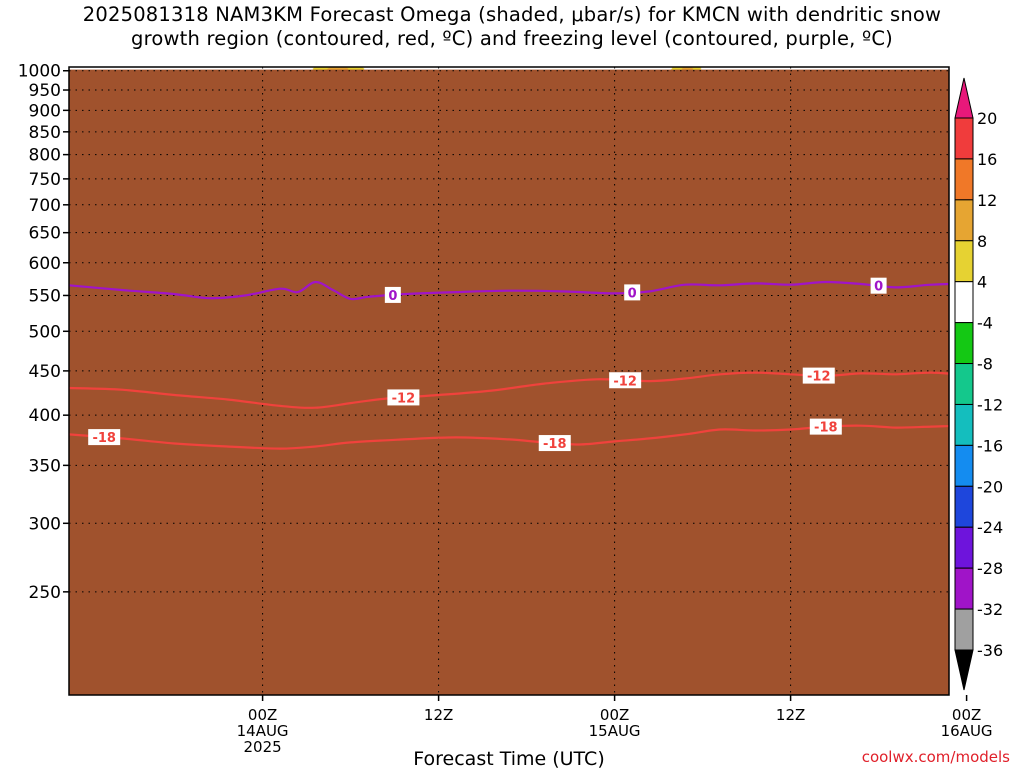 The width and height of the screenshot is (1024, 768). What do you see at coordinates (45, 111) in the screenshot?
I see `y-tick-label: 900` at bounding box center [45, 111].